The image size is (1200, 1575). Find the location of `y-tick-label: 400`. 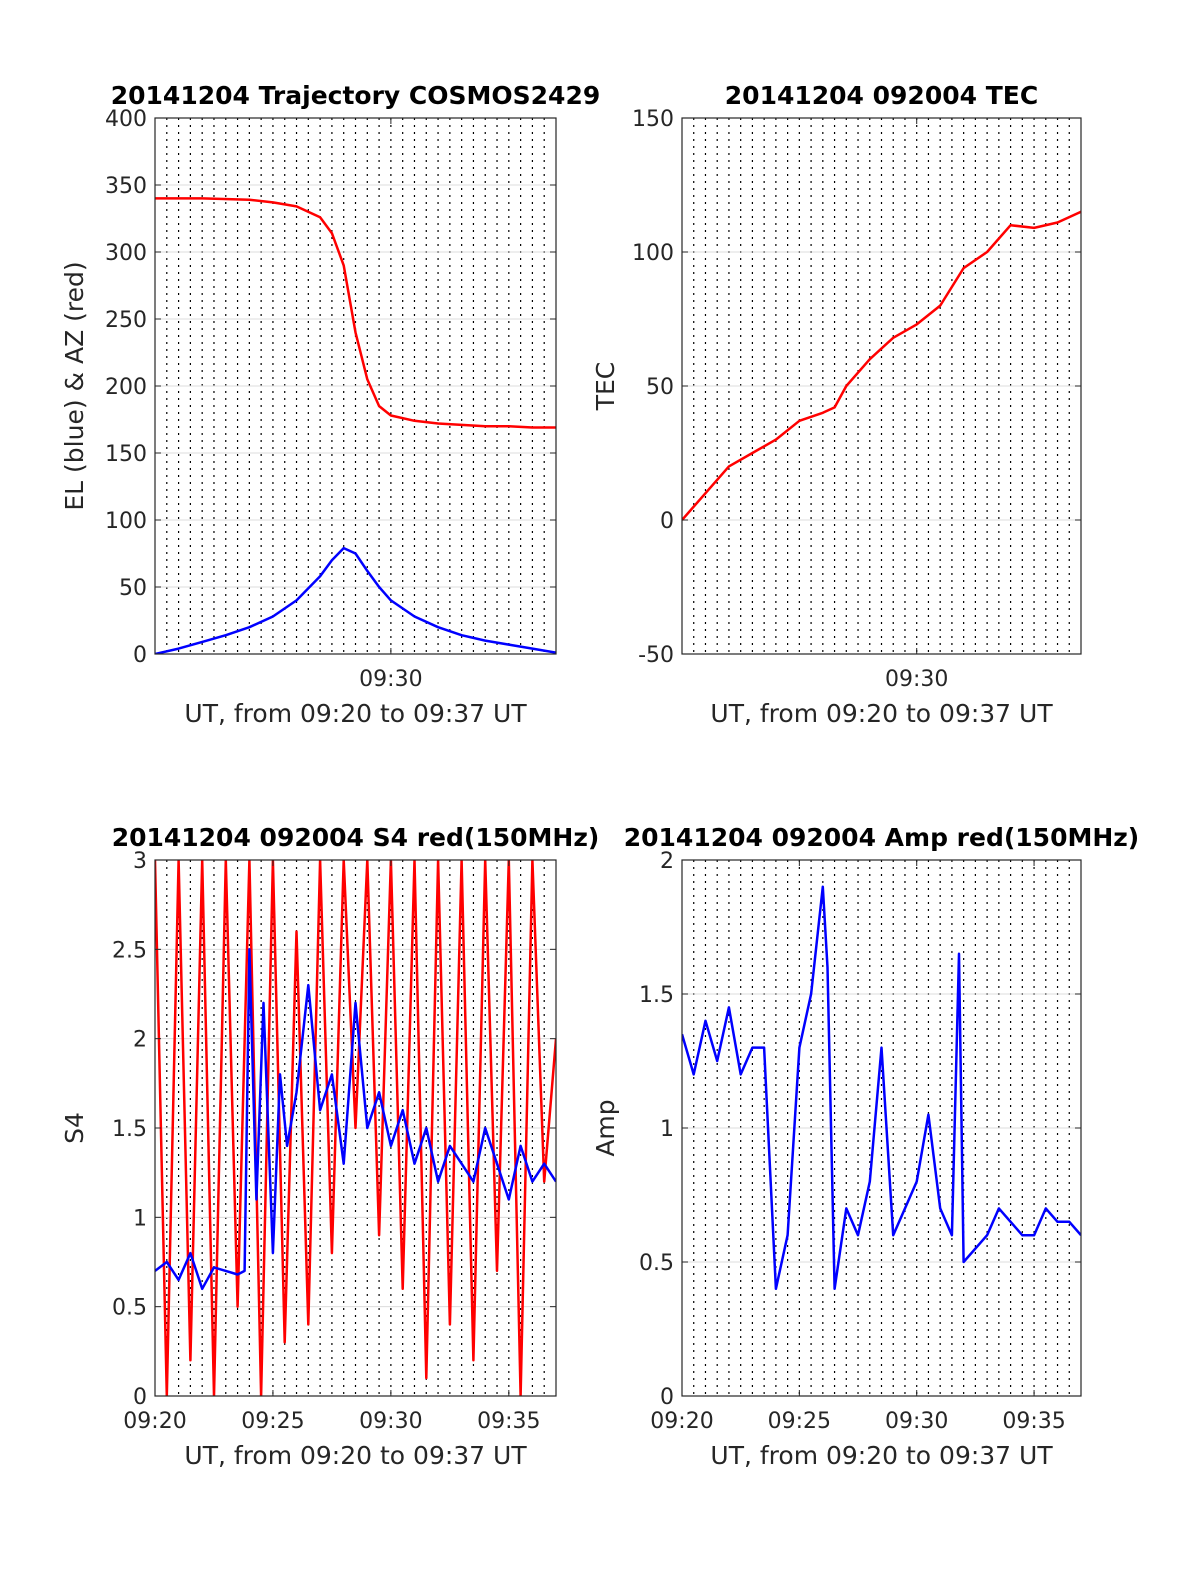

y-tick-label: 400 is located at coordinates (126, 119).